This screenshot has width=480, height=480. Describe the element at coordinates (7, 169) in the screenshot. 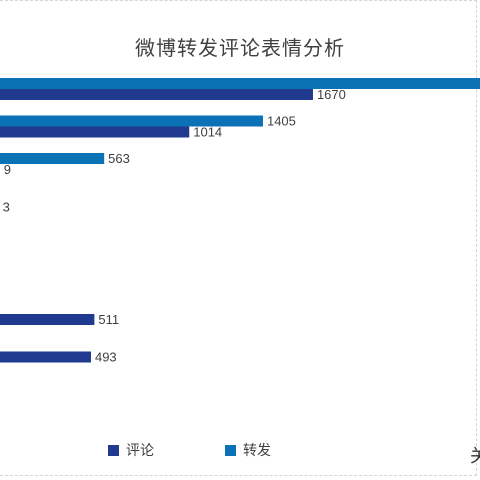

I see `value-label-comment-2: 9` at that location.